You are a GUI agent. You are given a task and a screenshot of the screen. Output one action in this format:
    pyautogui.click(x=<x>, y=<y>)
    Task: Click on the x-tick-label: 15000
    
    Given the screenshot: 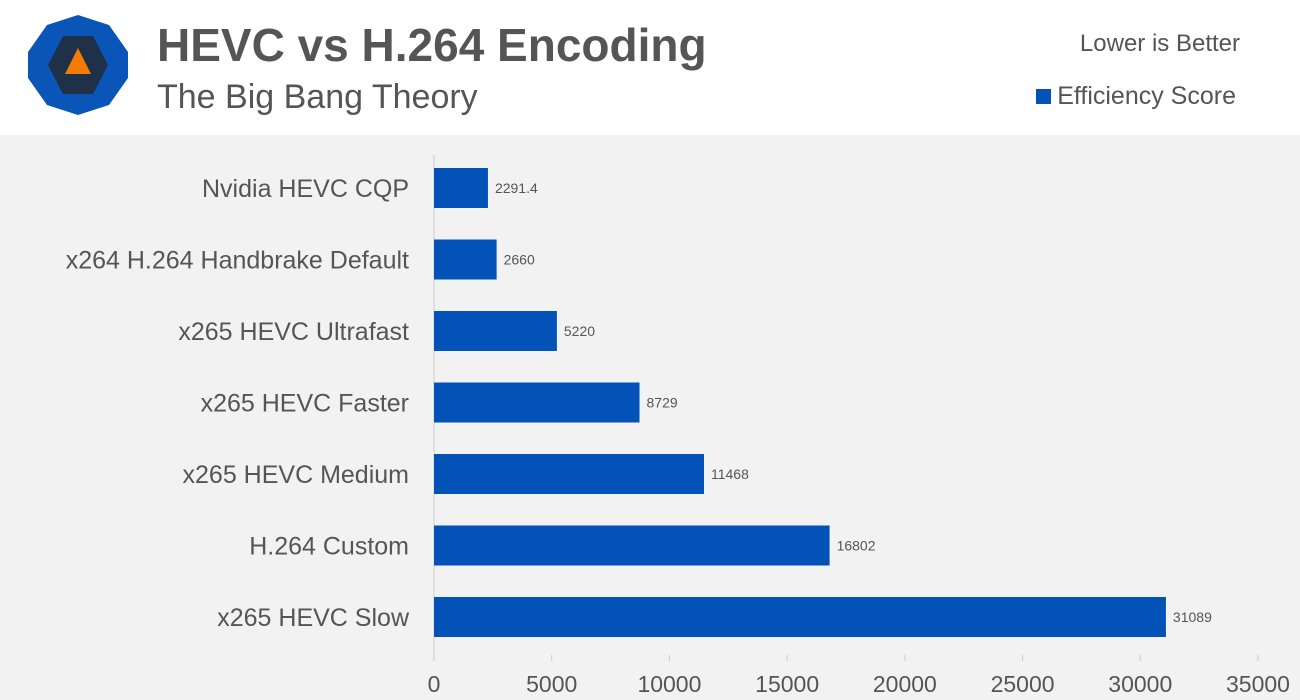 What is the action you would take?
    pyautogui.click(x=787, y=684)
    